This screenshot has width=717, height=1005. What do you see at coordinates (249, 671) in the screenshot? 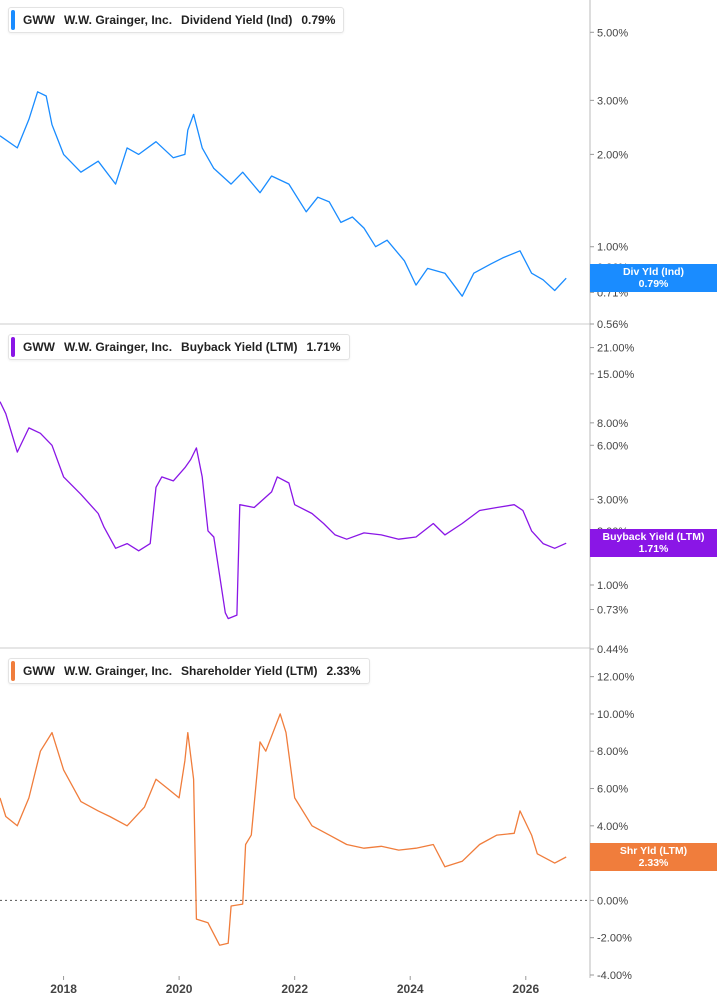
I see `legend-metric: Shareholder Yield (LTM)` at bounding box center [249, 671].